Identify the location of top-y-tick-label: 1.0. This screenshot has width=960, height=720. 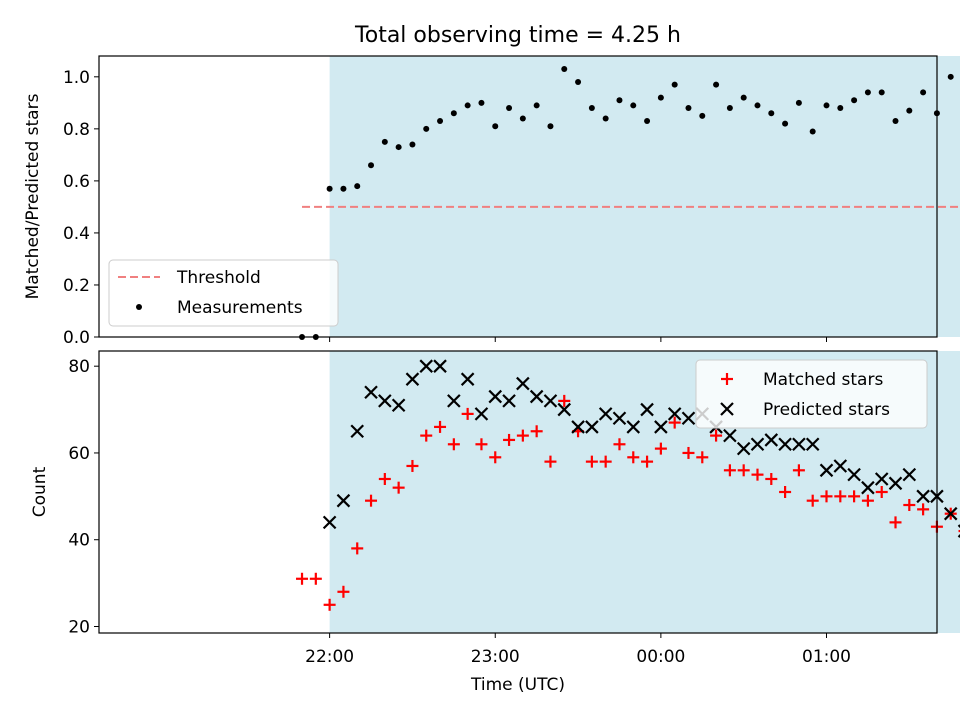
(76, 78).